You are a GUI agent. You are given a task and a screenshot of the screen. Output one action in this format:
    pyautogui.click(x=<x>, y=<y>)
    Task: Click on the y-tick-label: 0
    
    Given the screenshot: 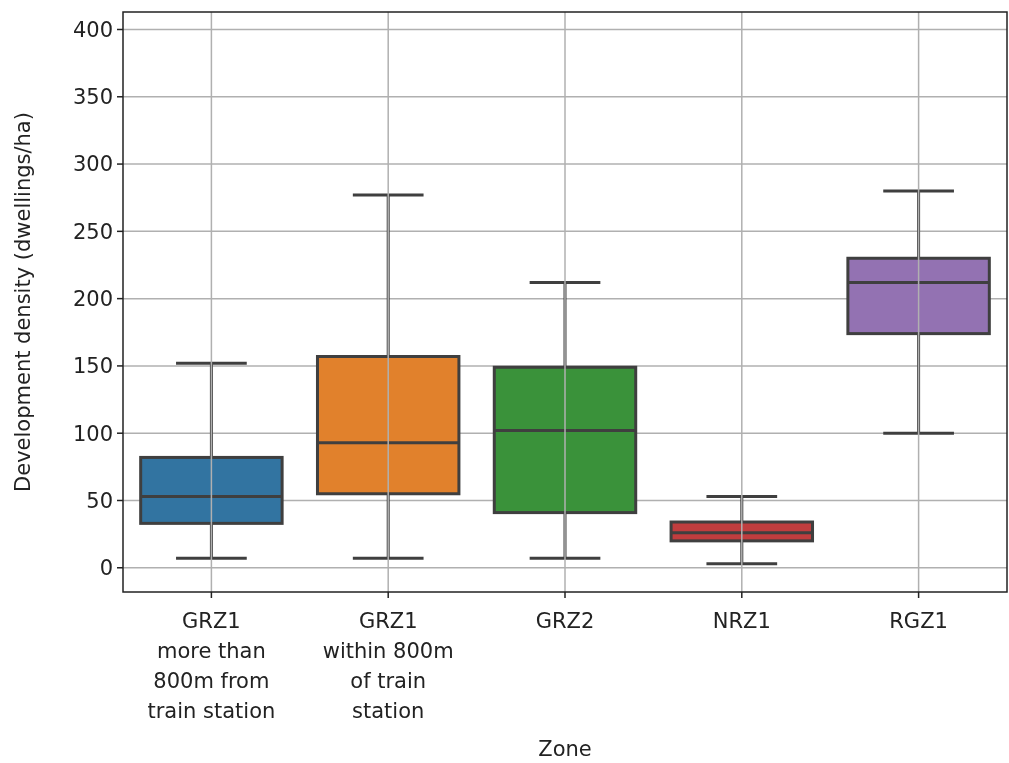 What is the action you would take?
    pyautogui.click(x=106, y=568)
    